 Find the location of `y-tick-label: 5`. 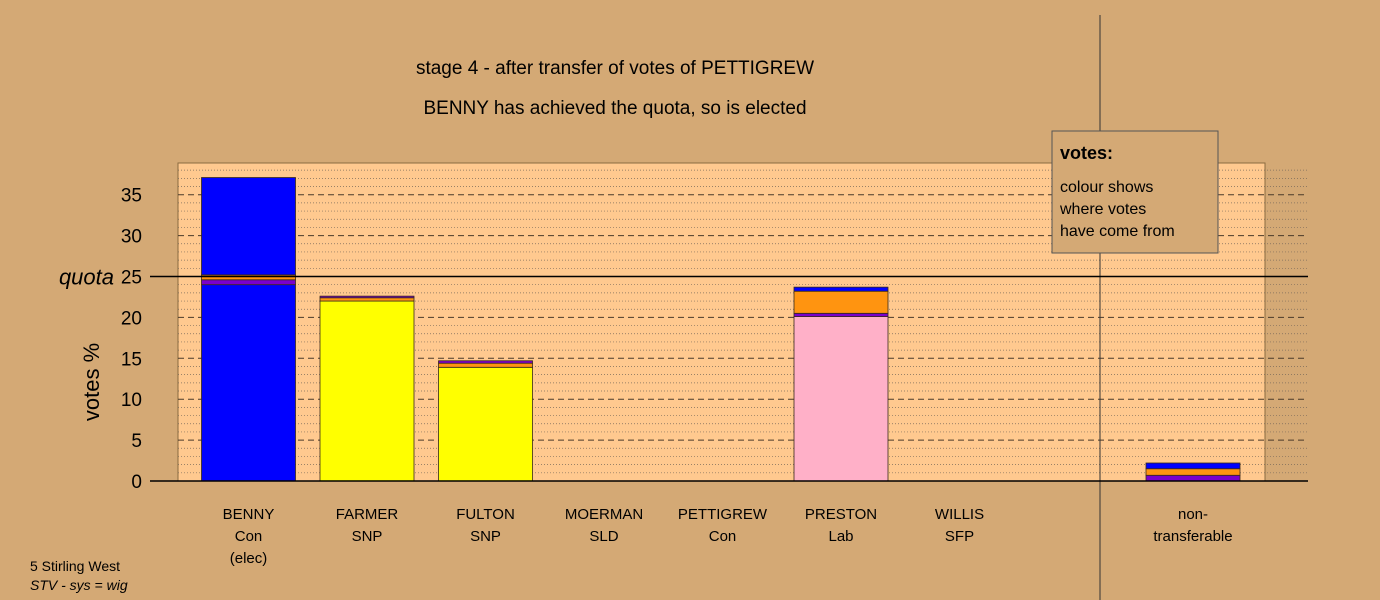

y-tick-label: 5 is located at coordinates (136, 441).